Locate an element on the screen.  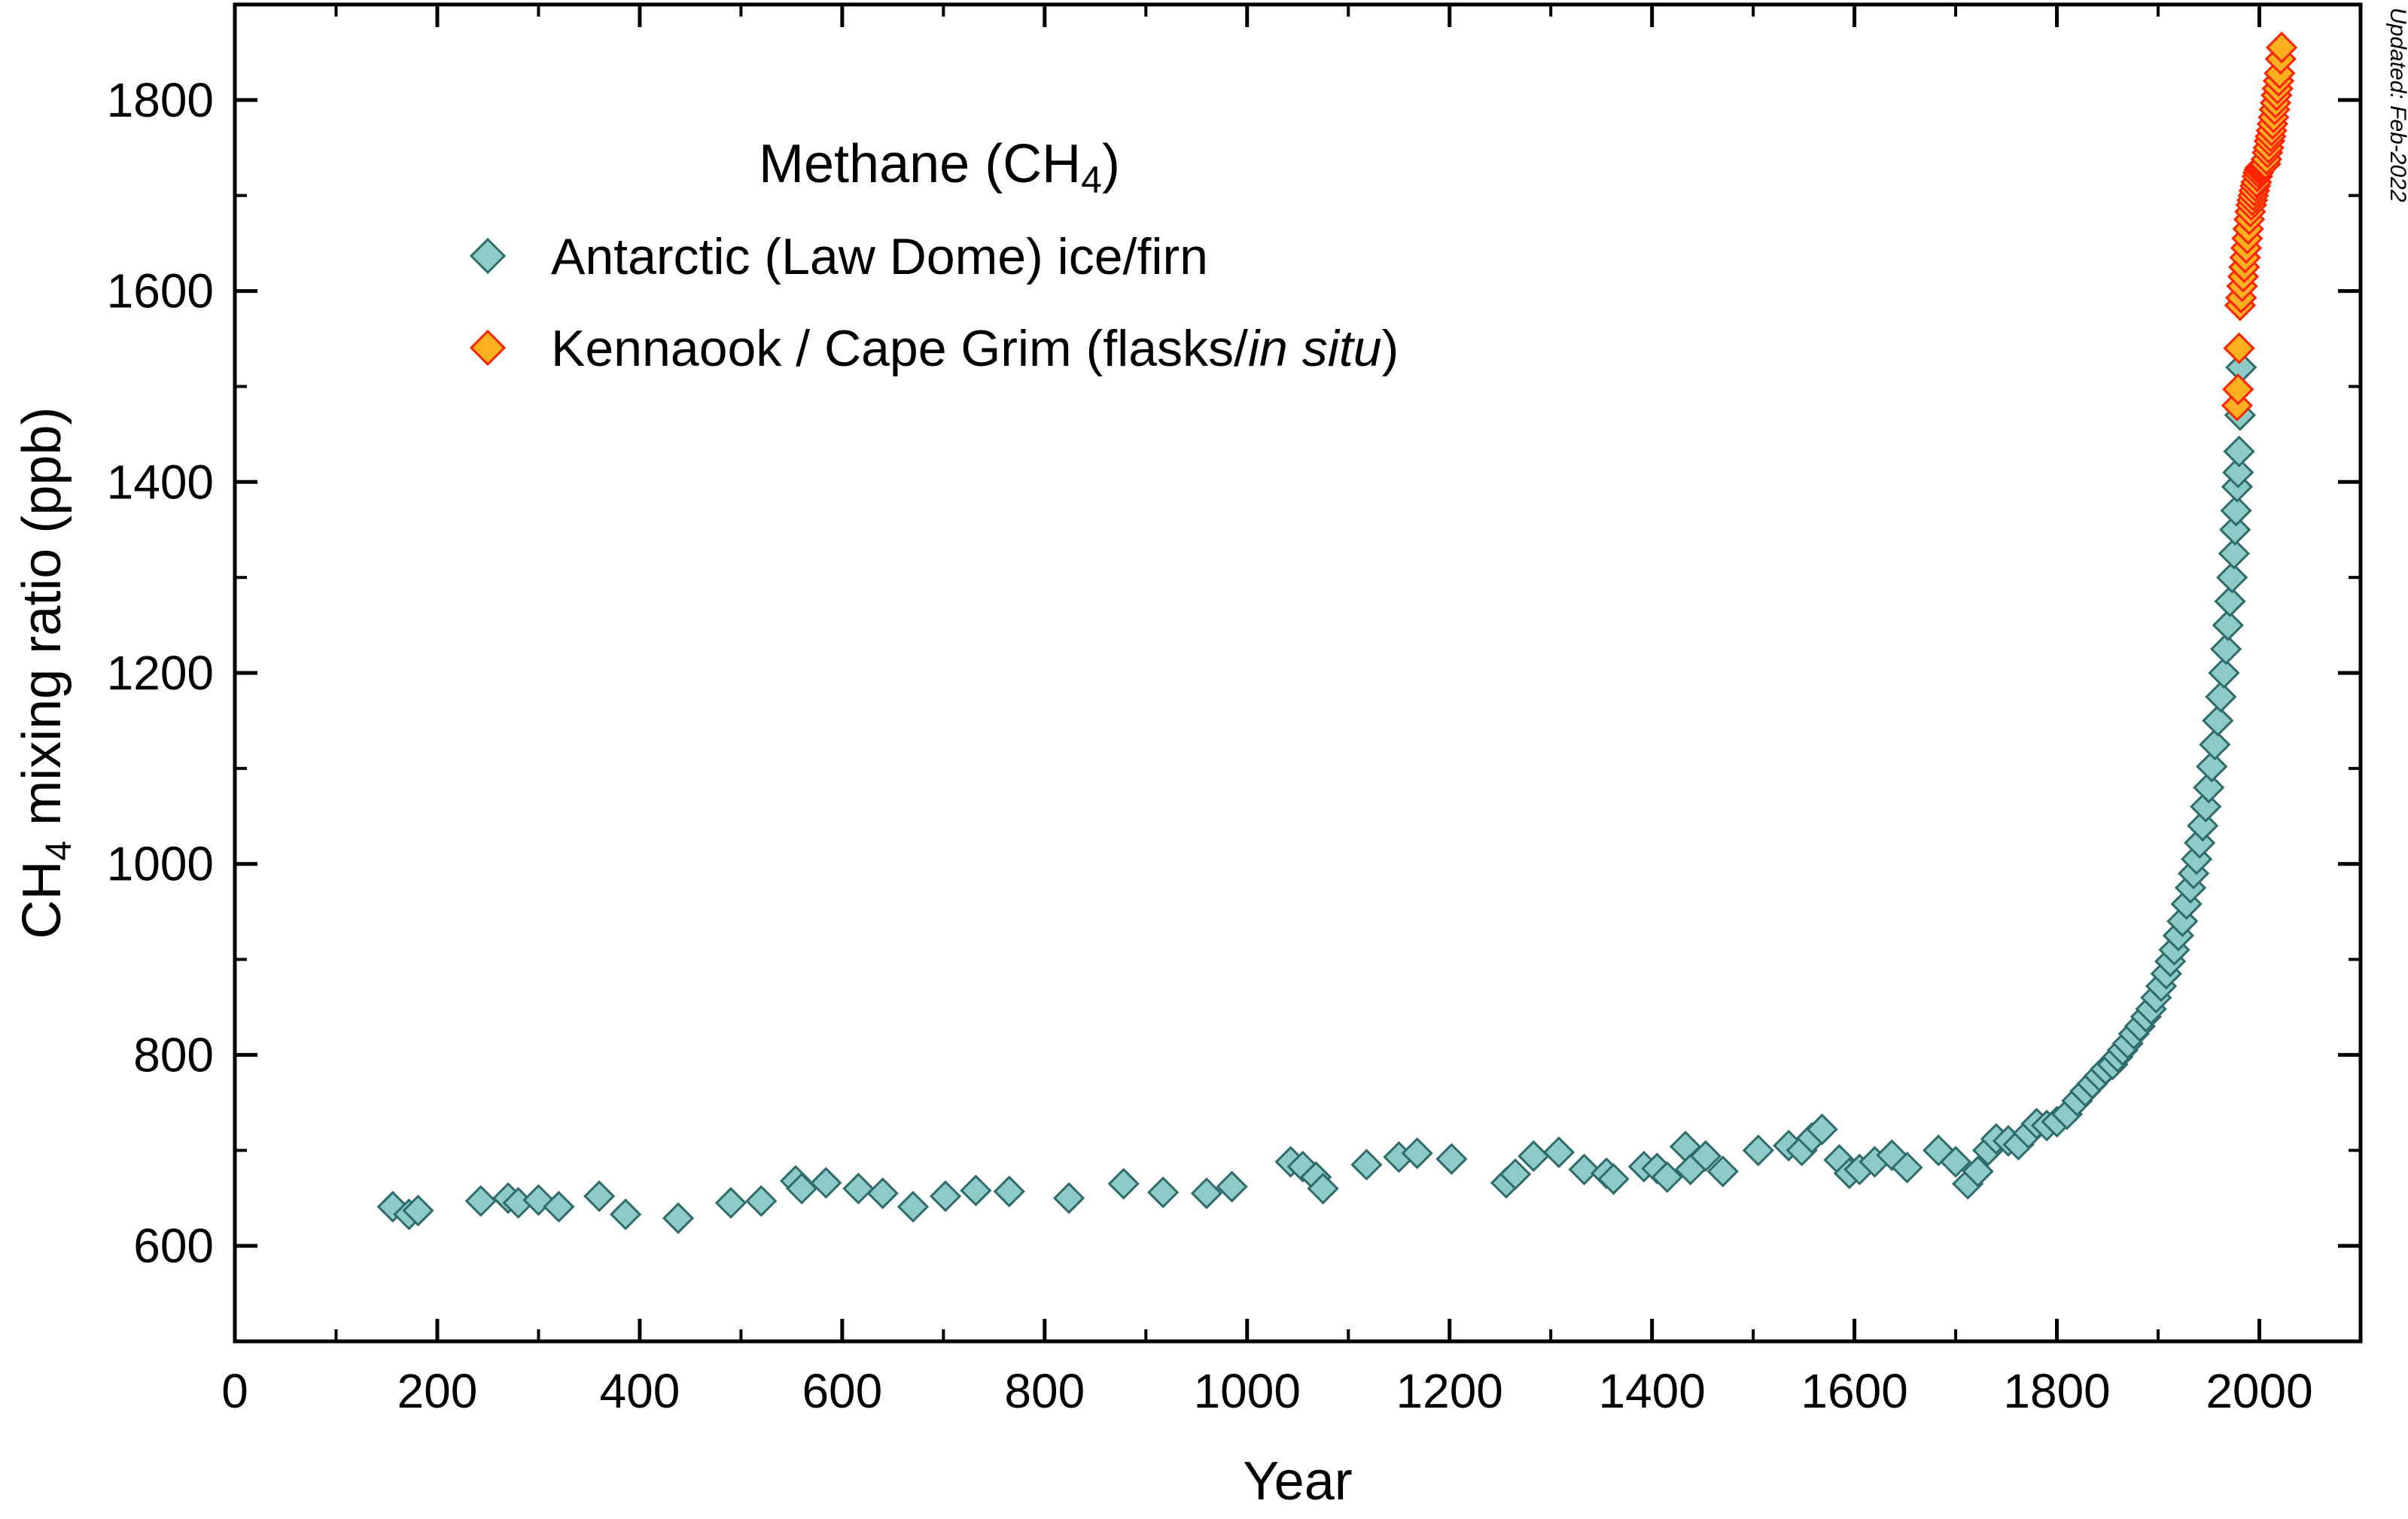
y-tick-label: 1000 is located at coordinates (160, 864).